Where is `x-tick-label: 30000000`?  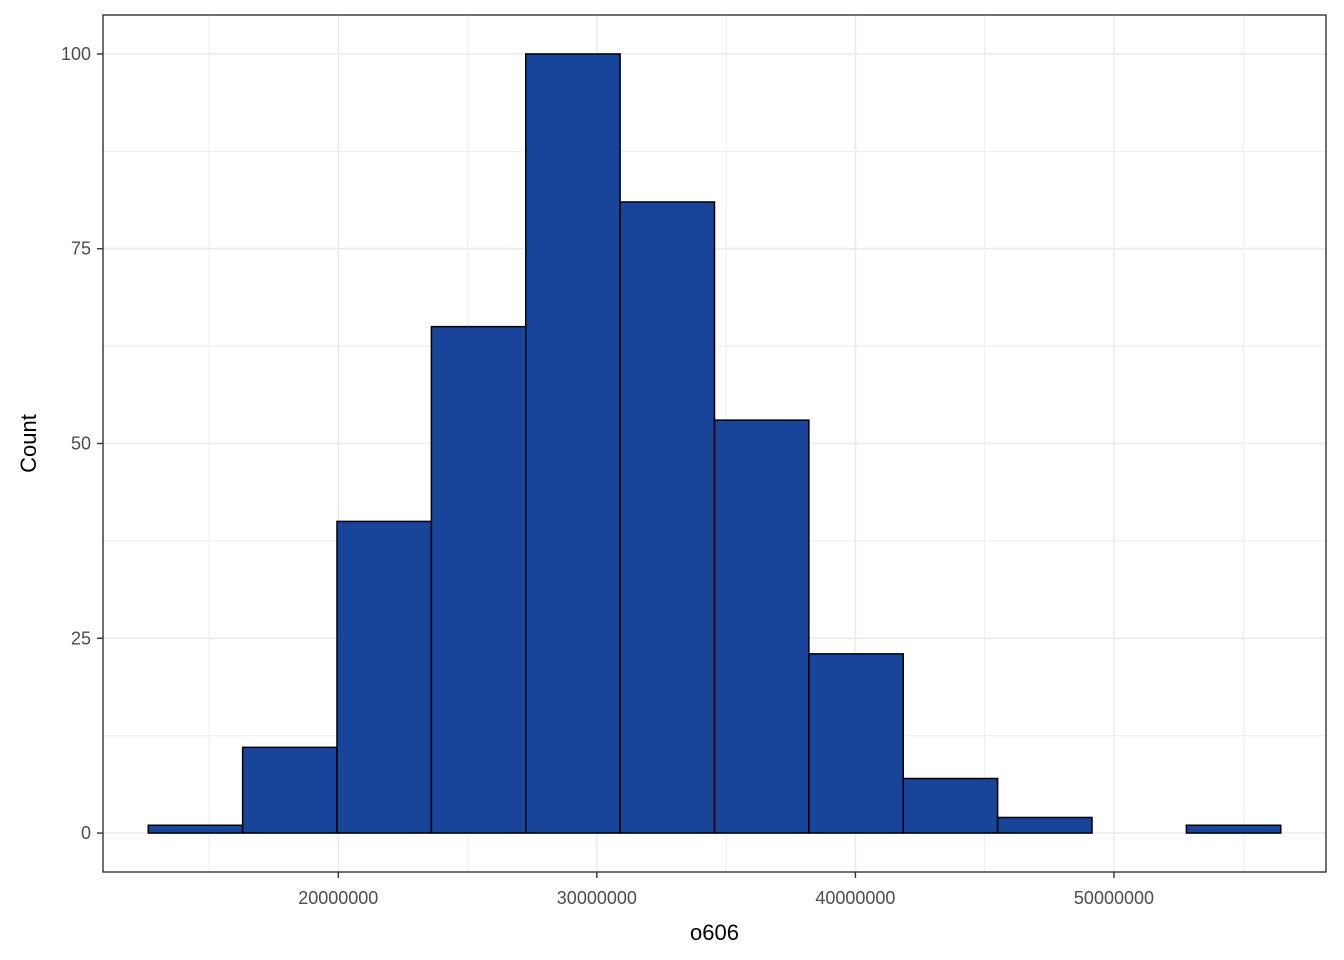 x-tick-label: 30000000 is located at coordinates (597, 898).